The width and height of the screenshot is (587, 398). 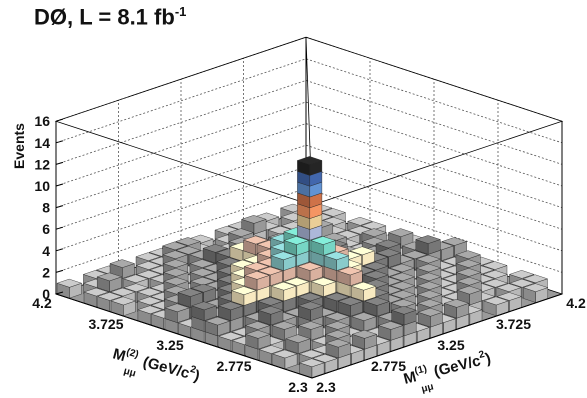 I want to click on z-tick-label: 10, so click(x=42, y=186).